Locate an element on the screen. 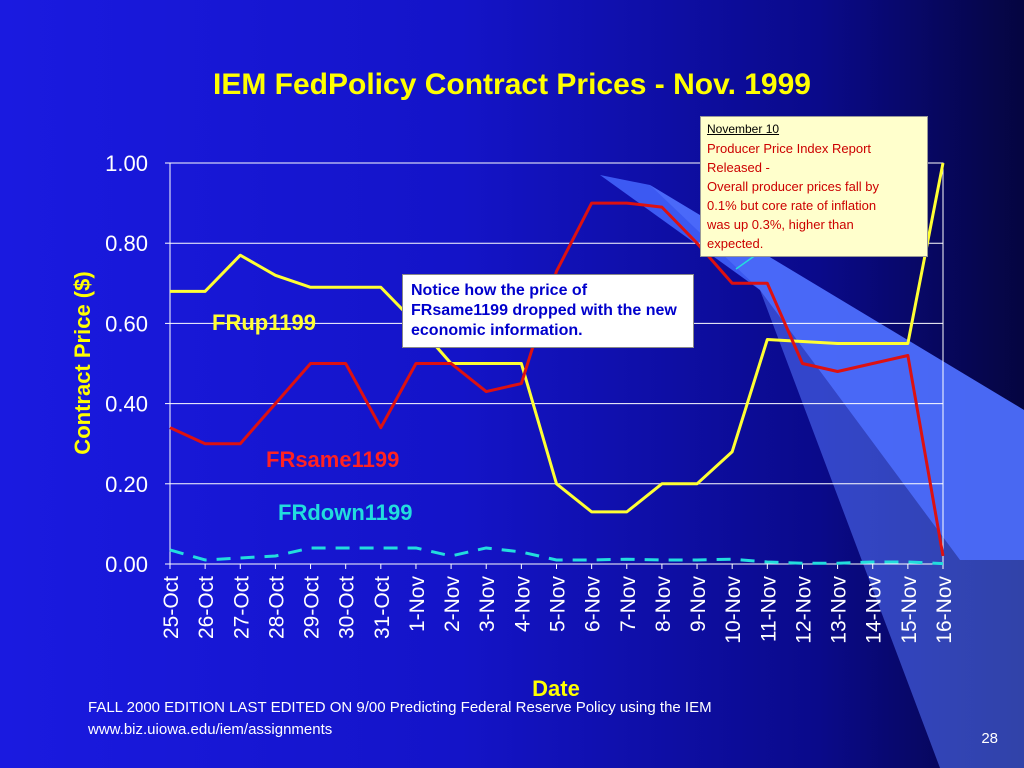 Image resolution: width=1024 pixels, height=768 pixels. x-tick-label: 2-Nov is located at coordinates (452, 604).